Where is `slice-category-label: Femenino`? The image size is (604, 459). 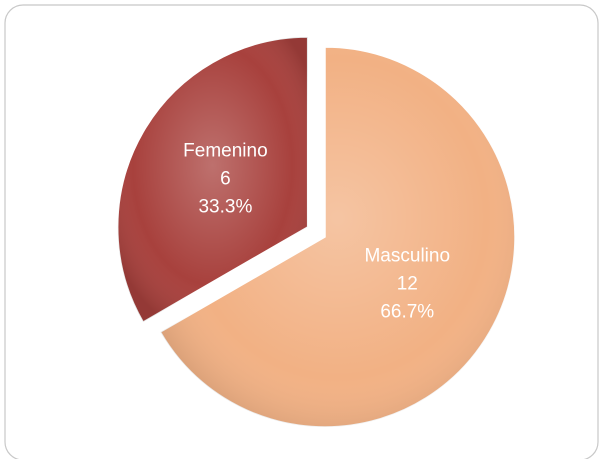 slice-category-label: Femenino is located at coordinates (225, 151).